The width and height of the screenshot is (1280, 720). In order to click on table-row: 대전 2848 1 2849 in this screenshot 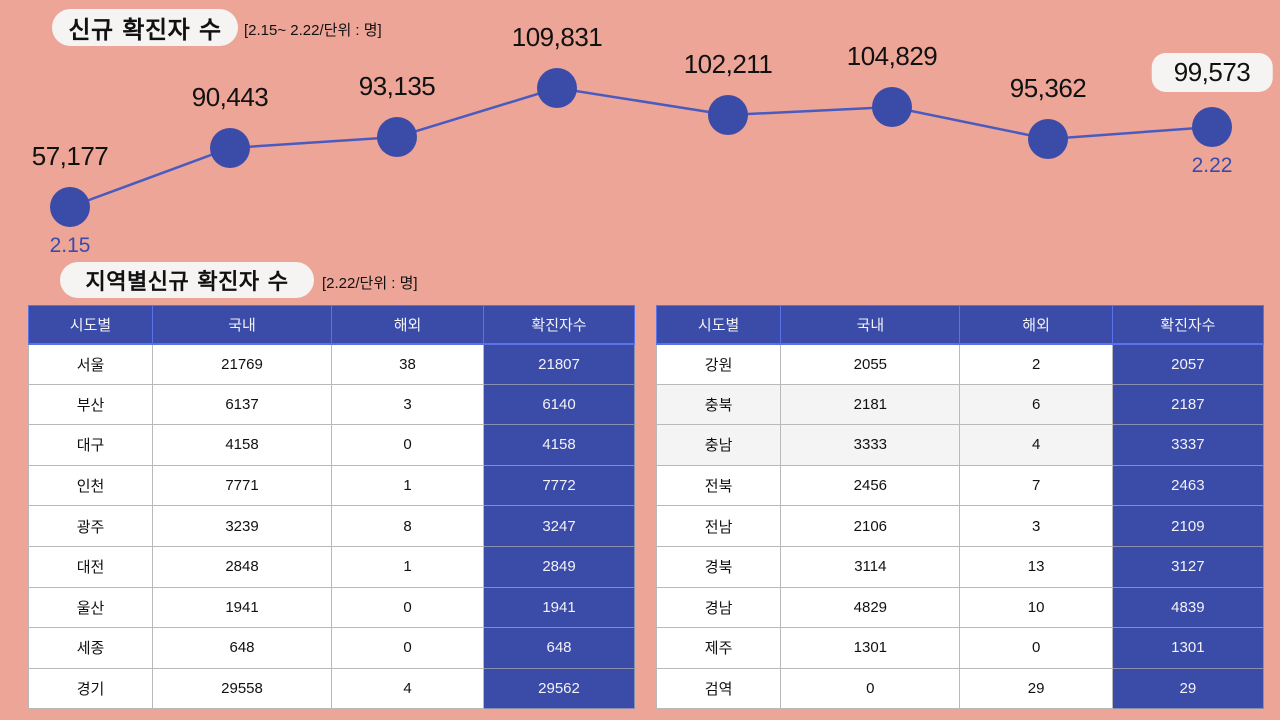, I will do `click(331, 566)`.